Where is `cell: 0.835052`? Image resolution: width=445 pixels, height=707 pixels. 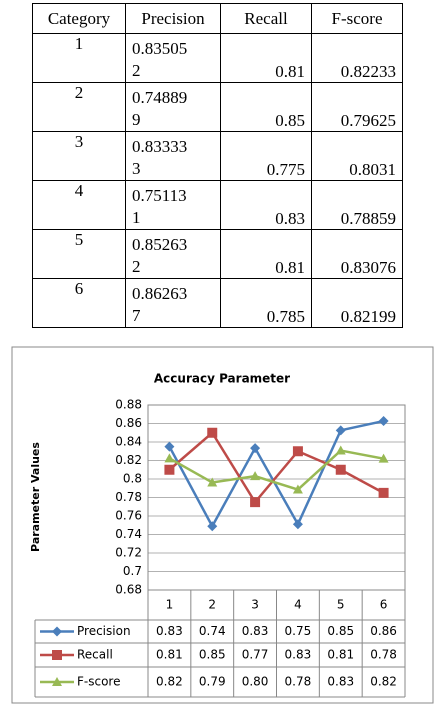
cell: 0.835052 is located at coordinates (173, 58).